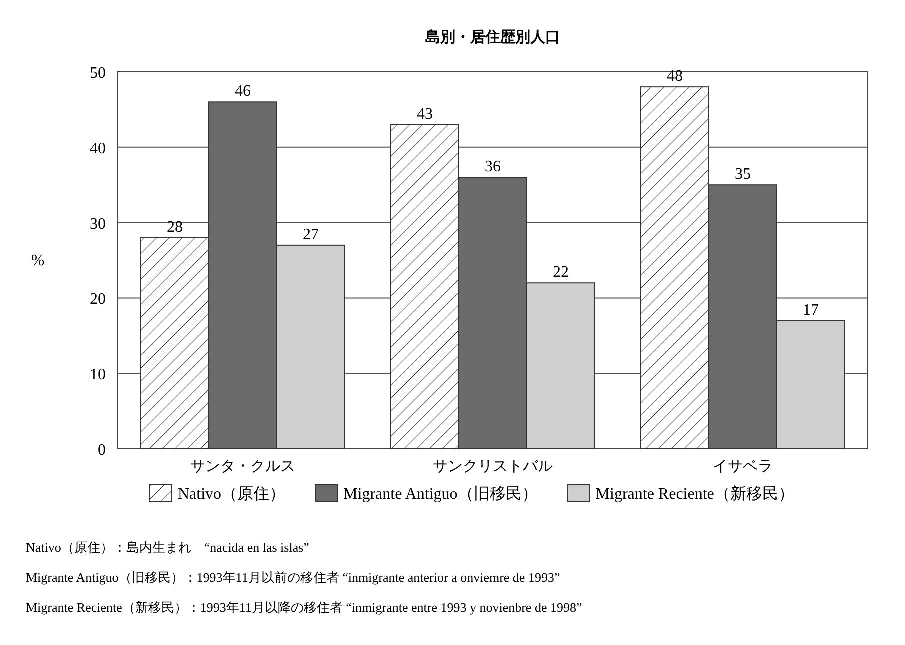 Image resolution: width=905 pixels, height=645 pixels. Describe the element at coordinates (175, 227) in the screenshot. I see `data-label: 28` at that location.